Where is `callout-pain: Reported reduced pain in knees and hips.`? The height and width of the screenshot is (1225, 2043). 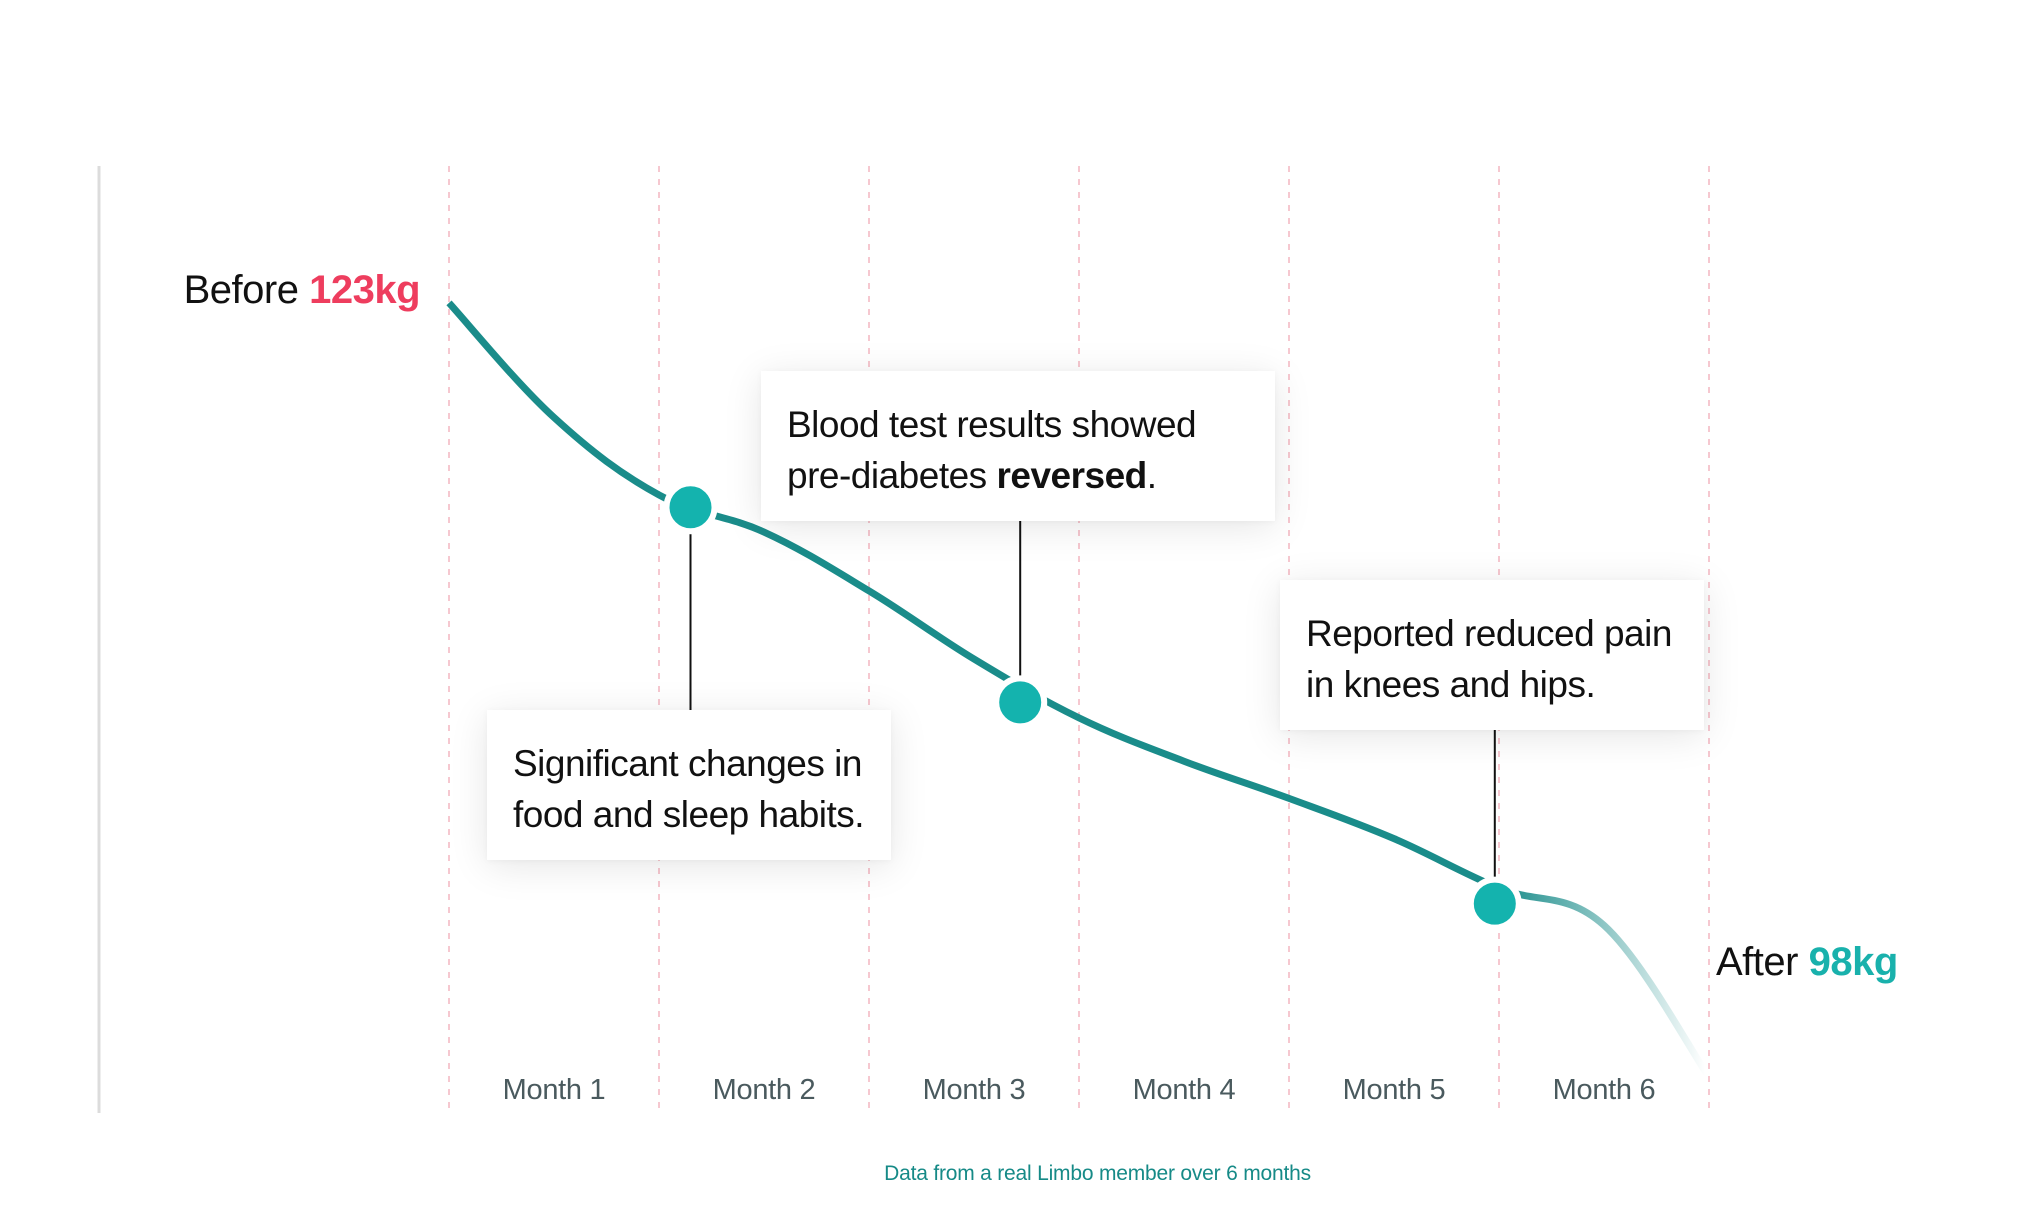 callout-pain: Reported reduced pain in knees and hips. is located at coordinates (1492, 655).